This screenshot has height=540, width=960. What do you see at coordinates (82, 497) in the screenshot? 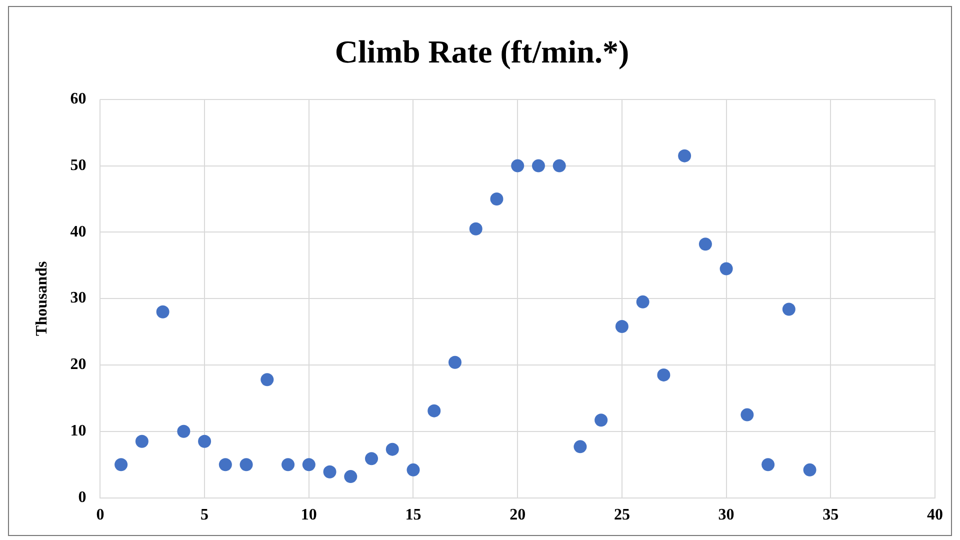
I see `y-tick-label: 0` at bounding box center [82, 497].